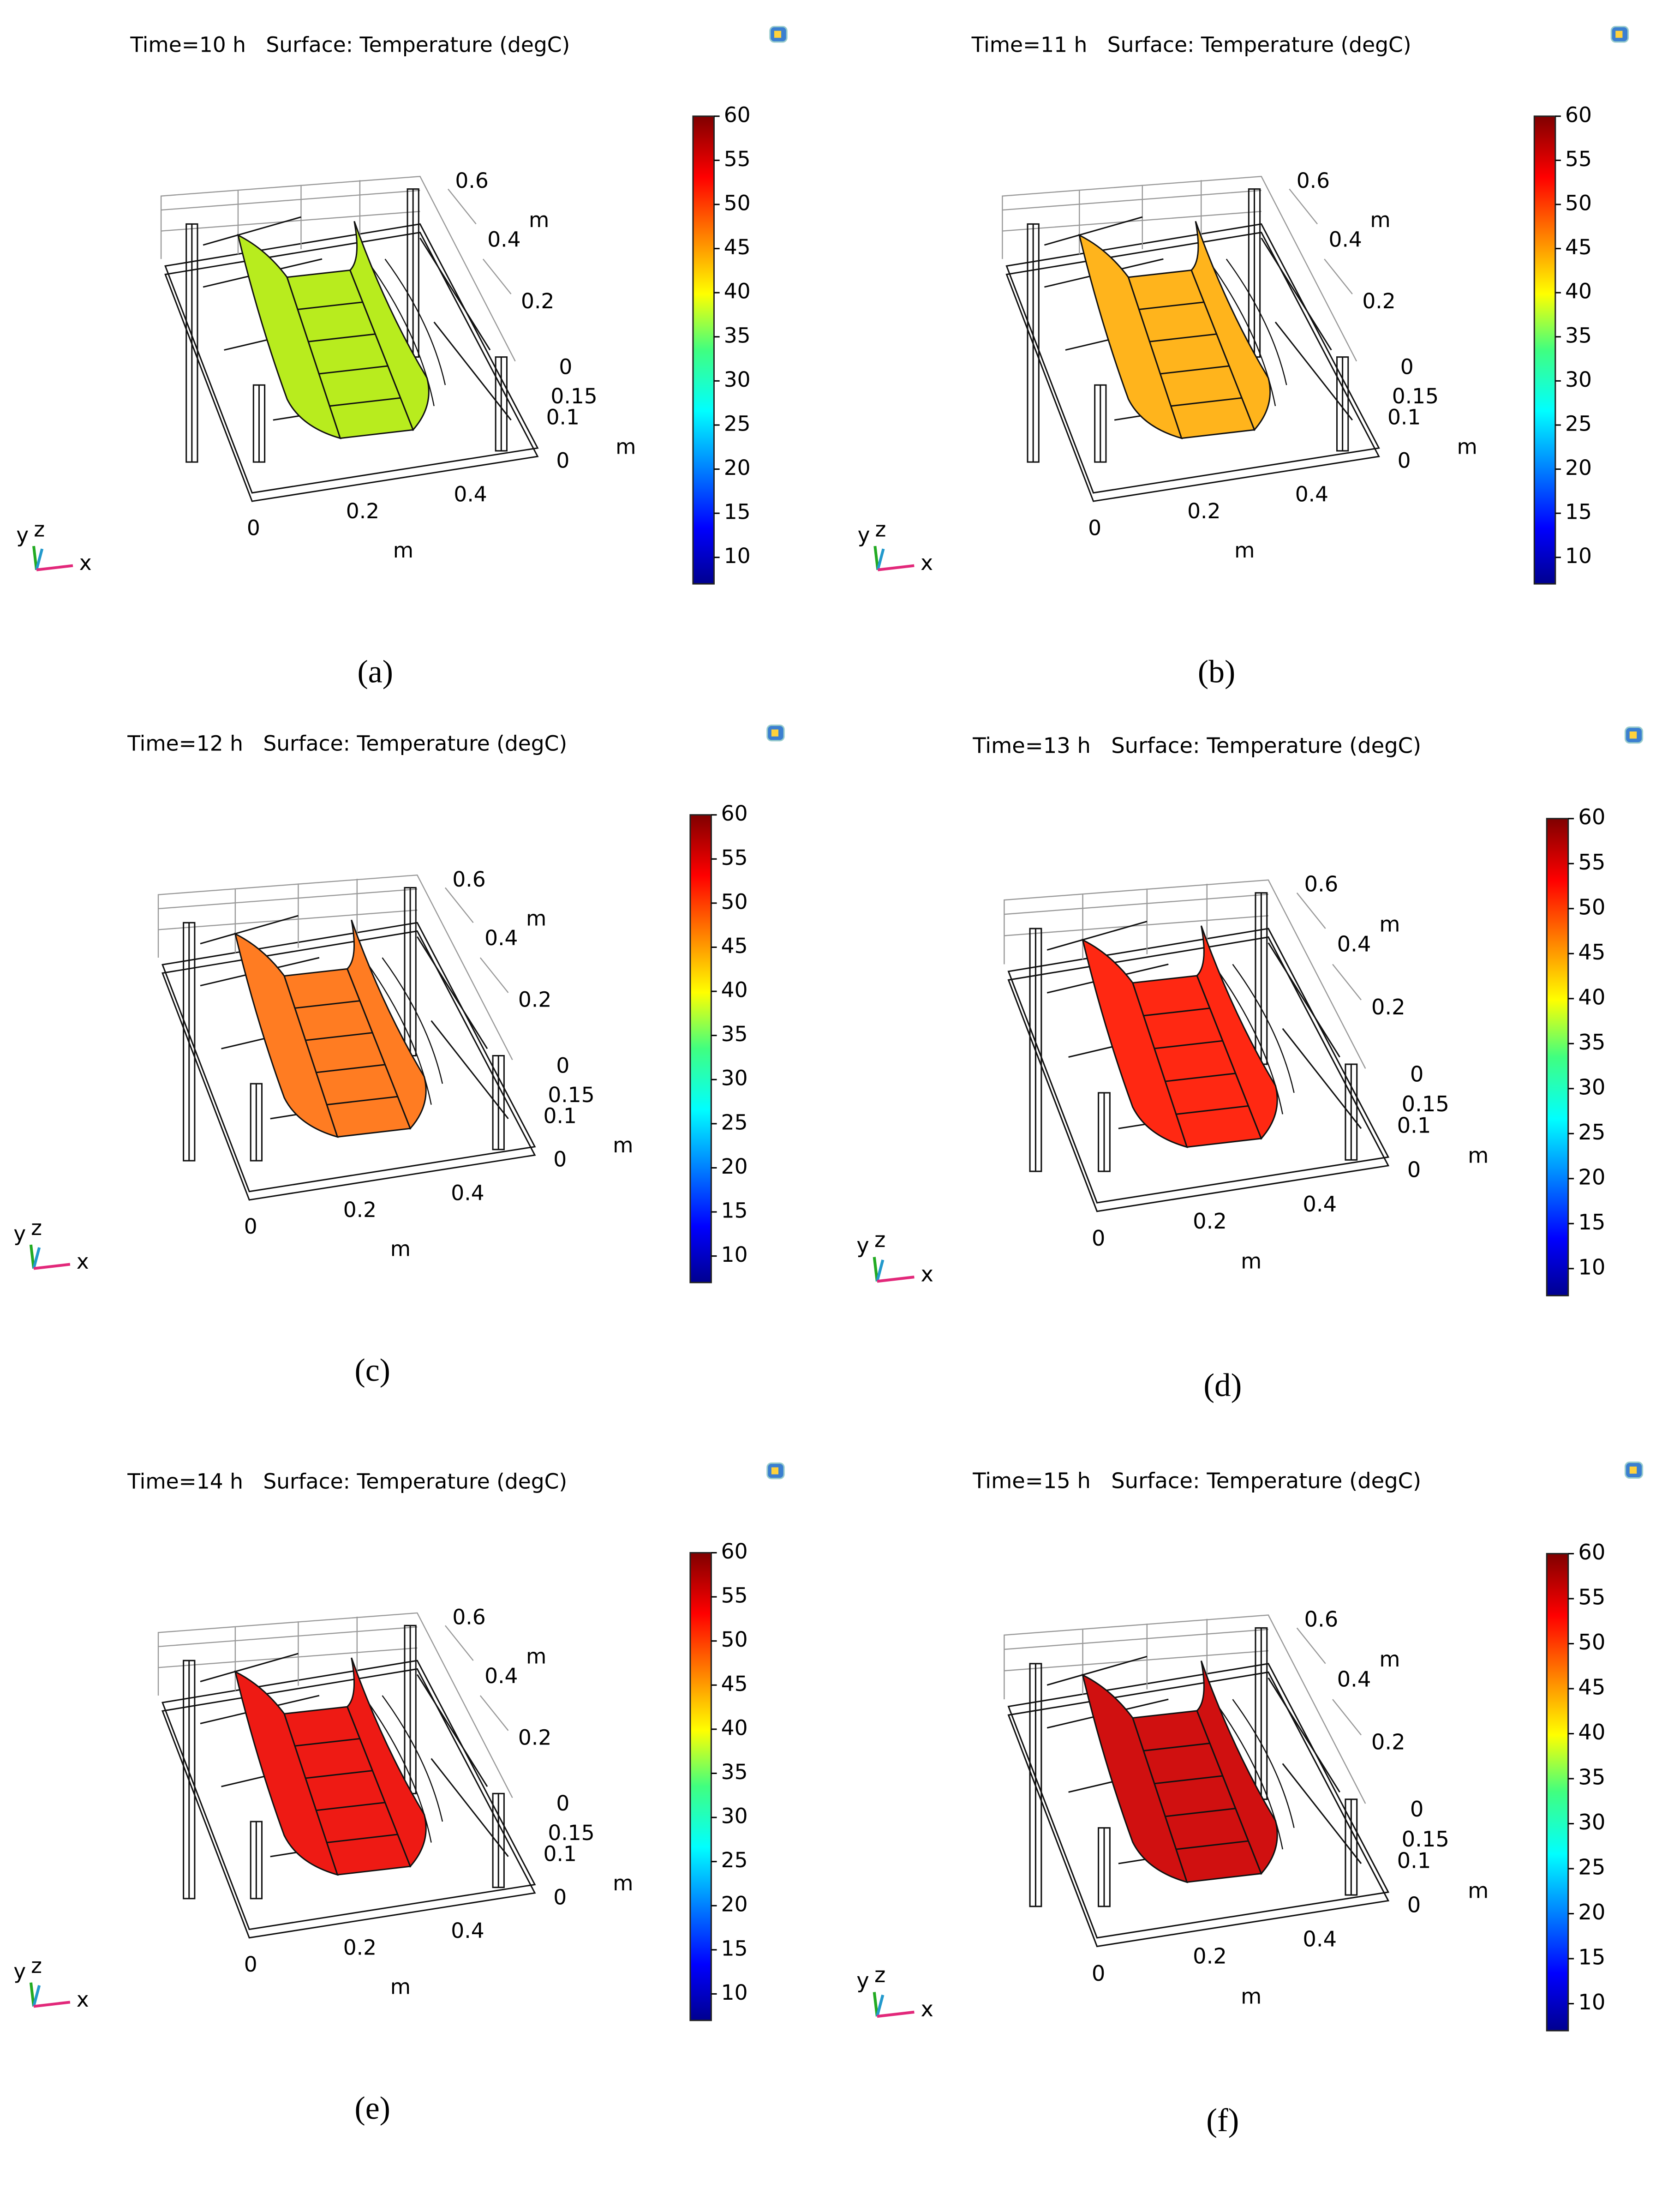  What do you see at coordinates (735, 1904) in the screenshot?
I see `colorbar-tick-label: 20` at bounding box center [735, 1904].